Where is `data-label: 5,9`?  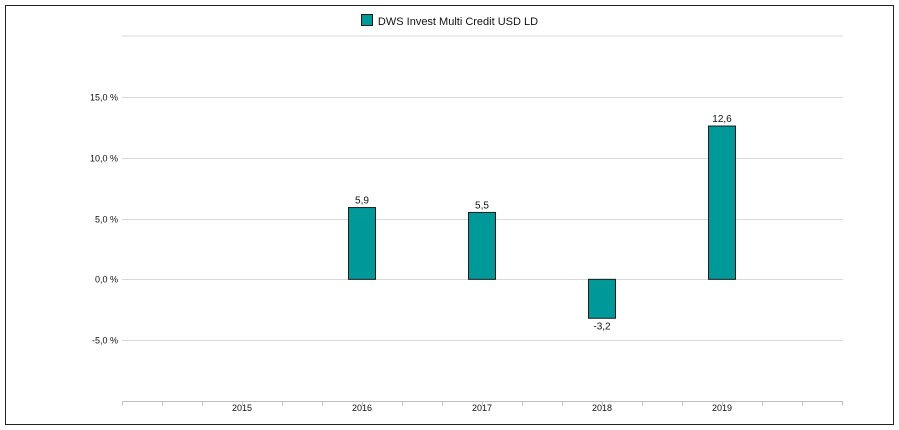 data-label: 5,9 is located at coordinates (362, 201).